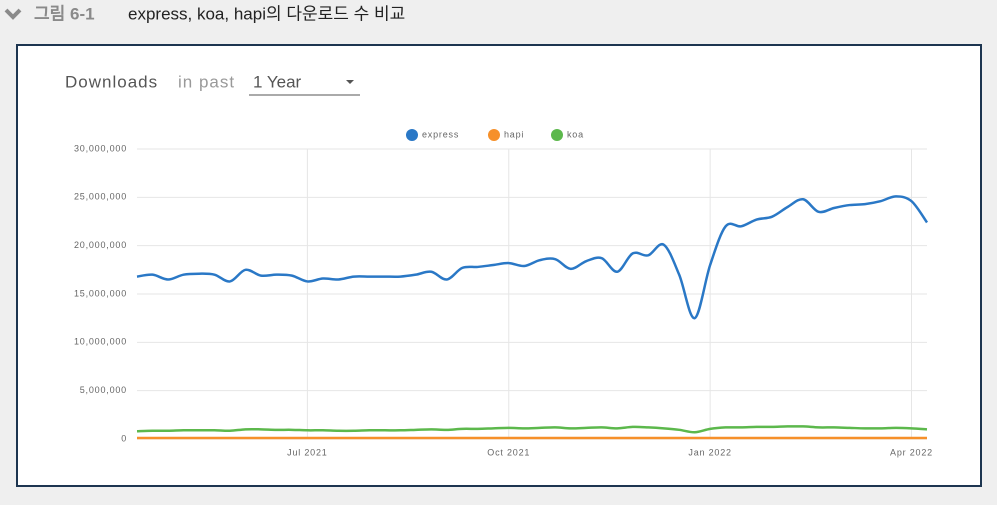 The width and height of the screenshot is (997, 505). Describe the element at coordinates (532, 429) in the screenshot. I see `series-line` at that location.